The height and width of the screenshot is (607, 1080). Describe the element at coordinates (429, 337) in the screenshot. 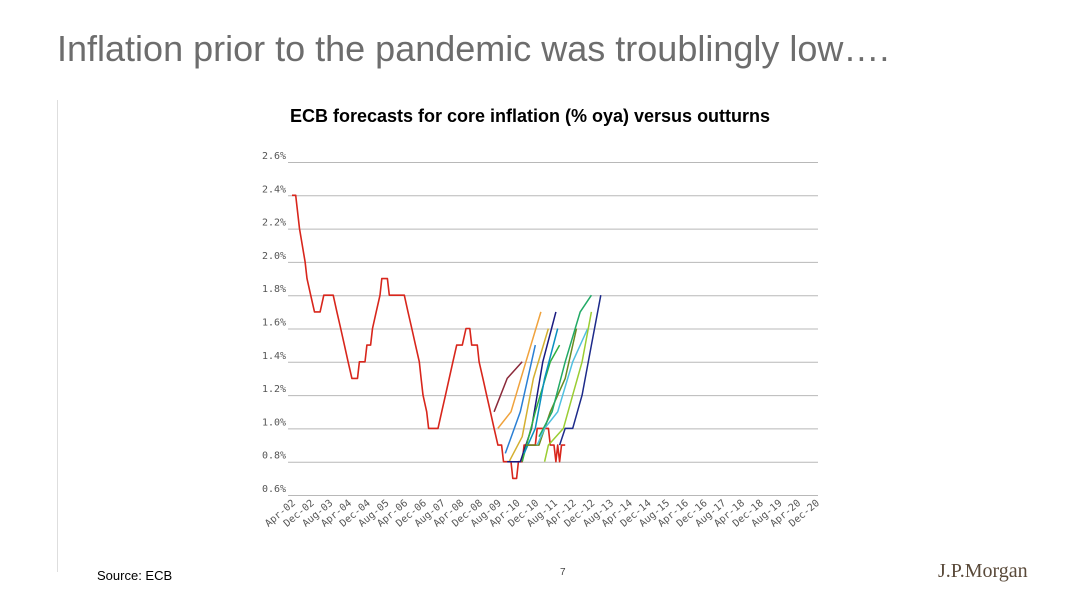

I see `outturn-series-line` at that location.